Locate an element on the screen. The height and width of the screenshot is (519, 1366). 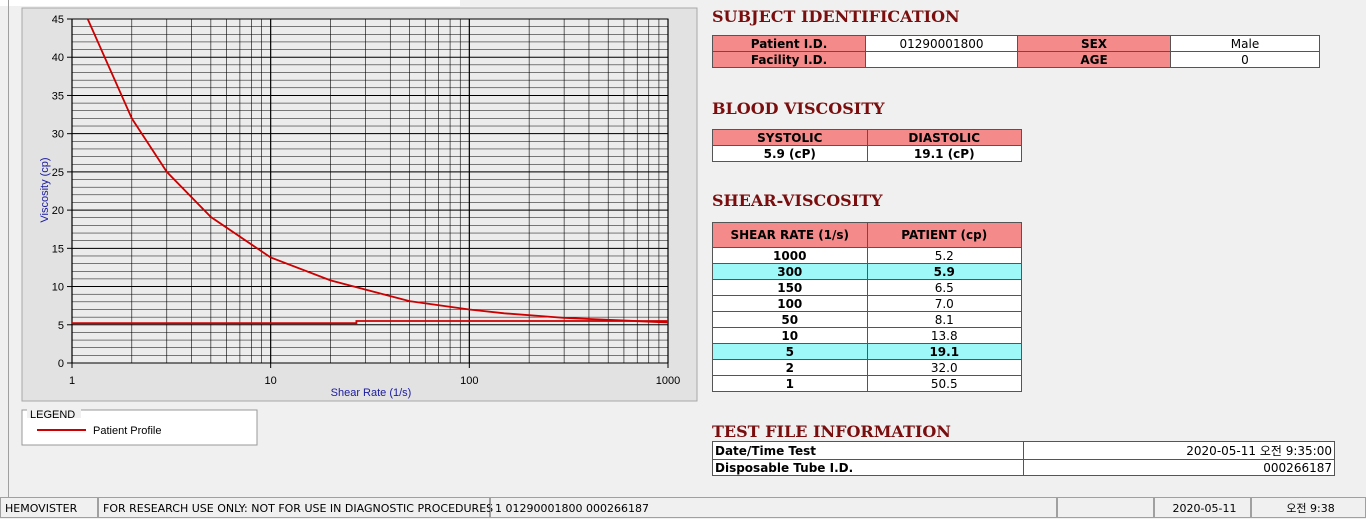
cell: 1 is located at coordinates (790, 383).